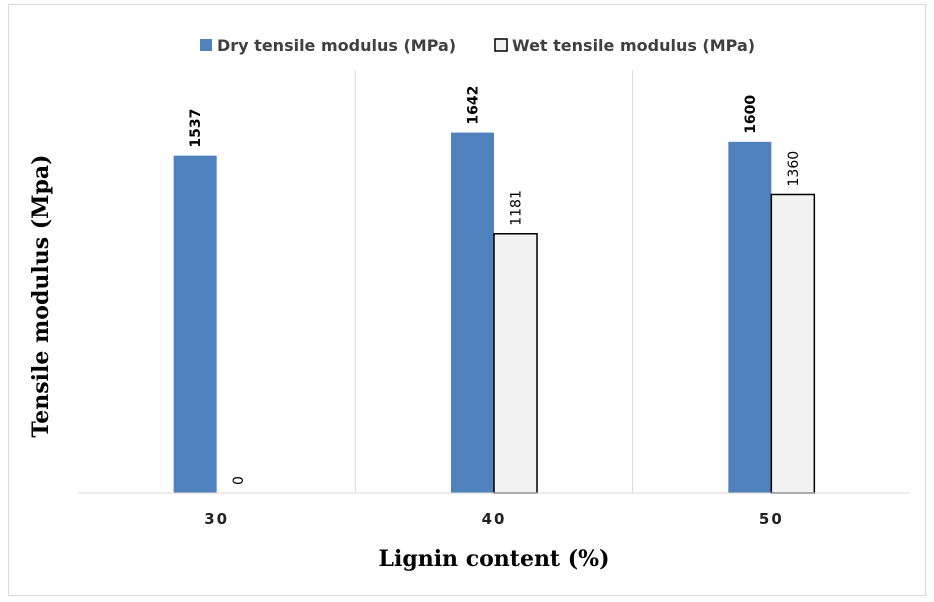 The height and width of the screenshot is (602, 934). I want to click on x-tick-labels: 30 40 50, so click(494, 519).